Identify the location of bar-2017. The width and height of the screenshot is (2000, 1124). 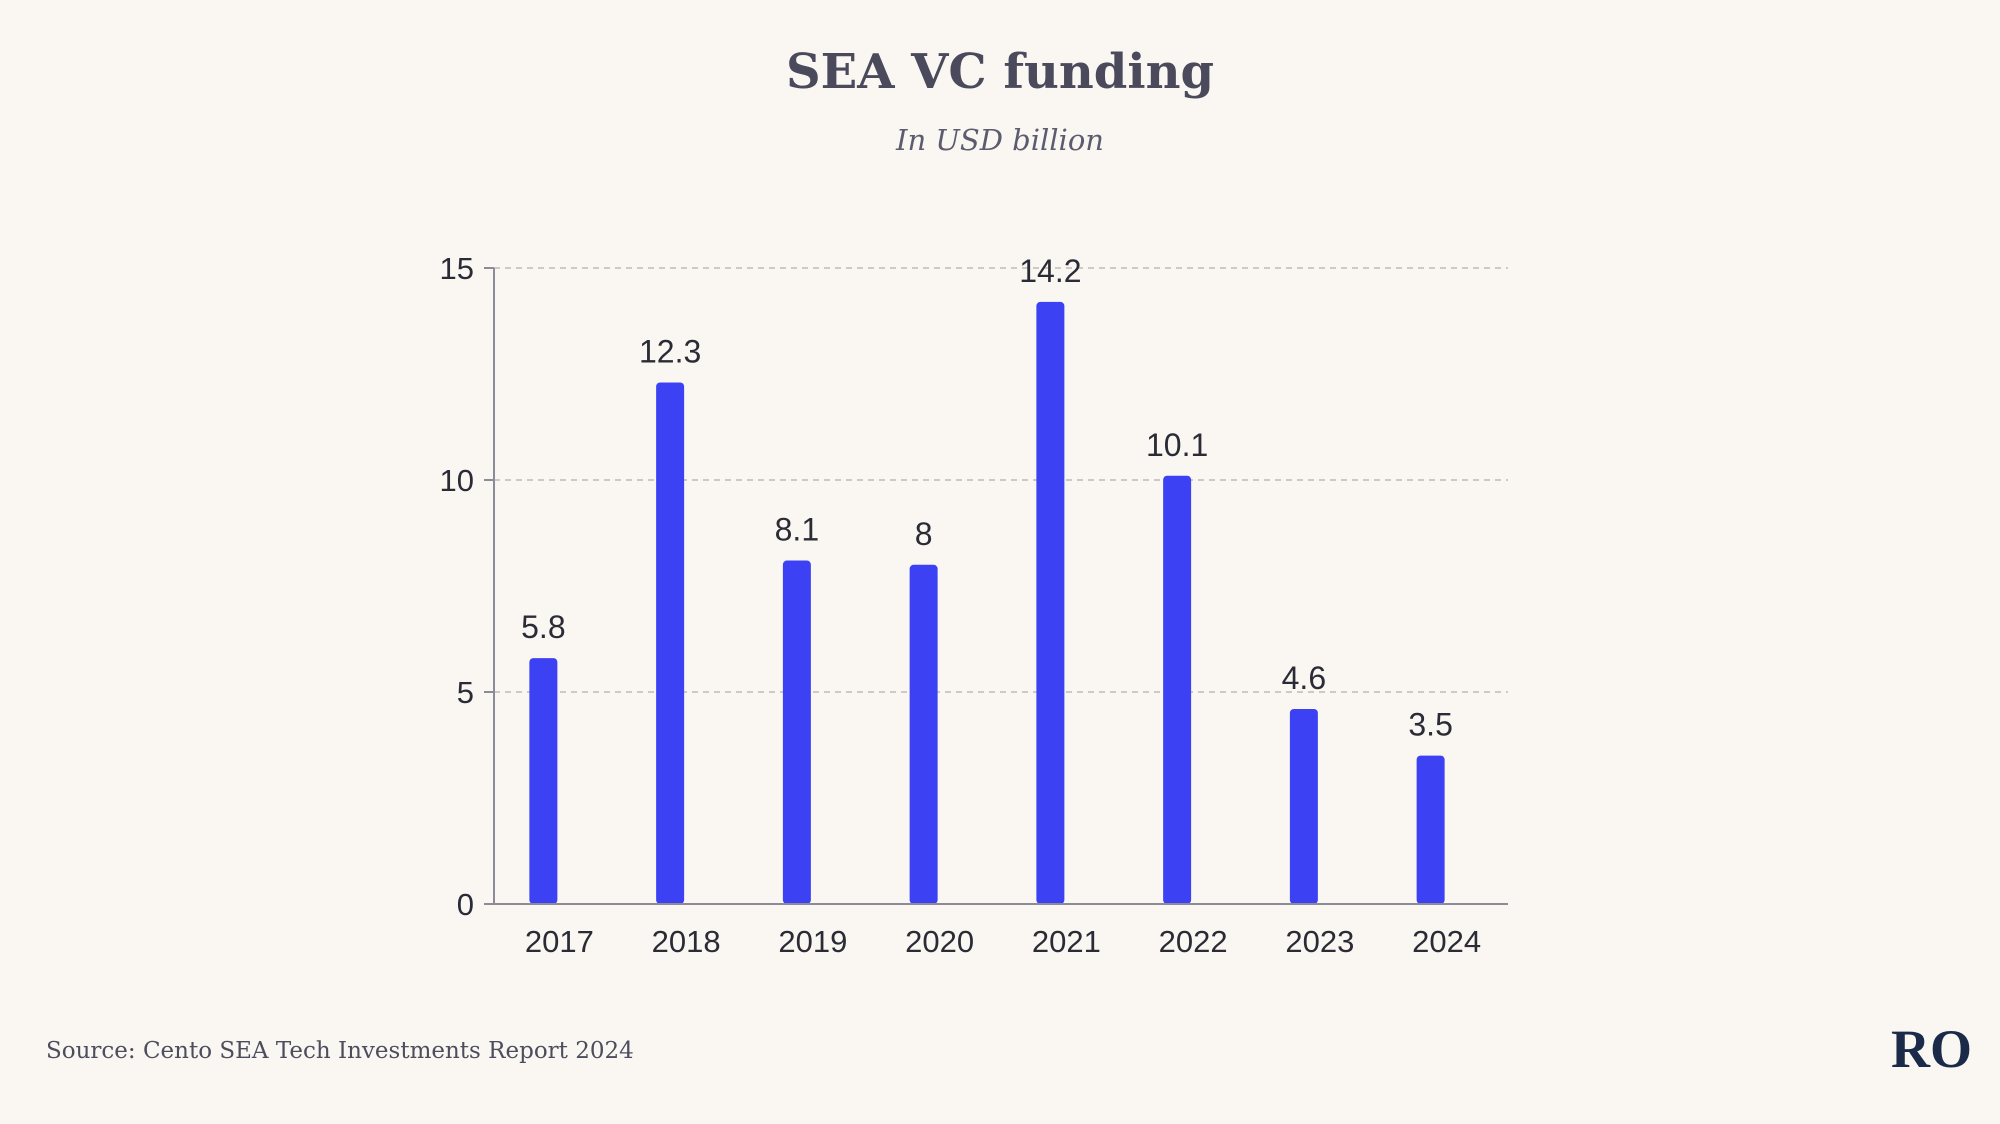
(543, 781).